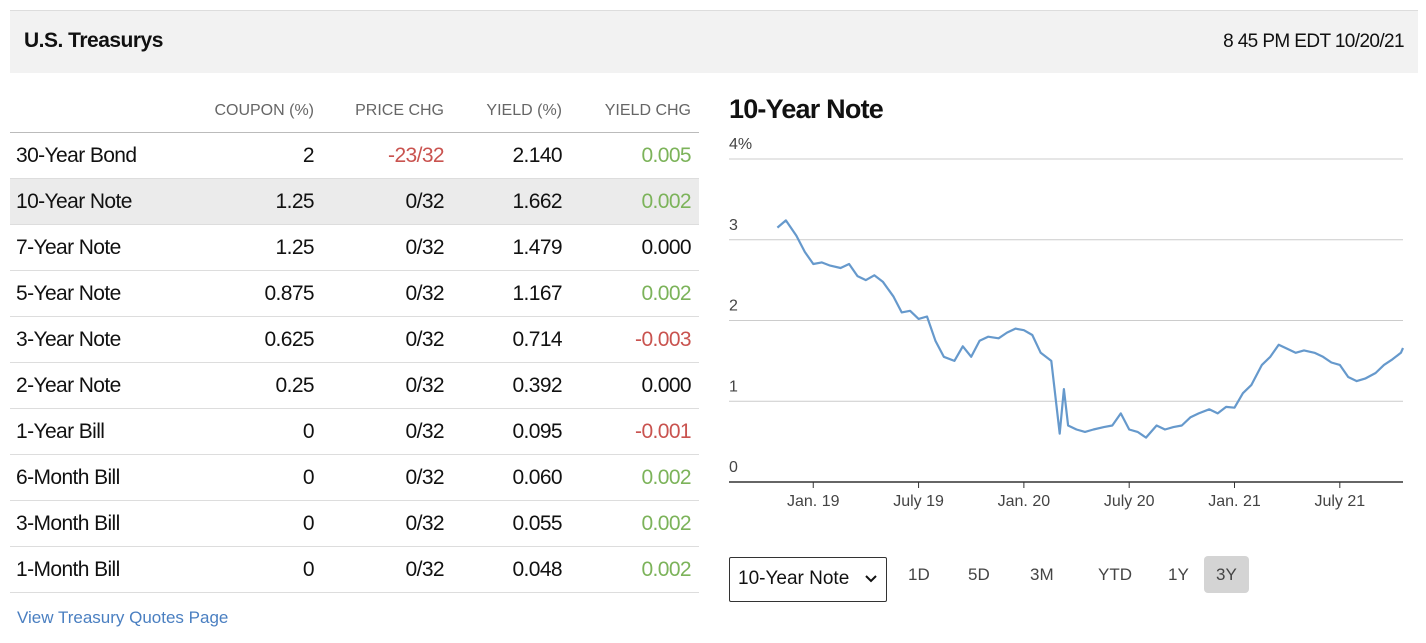 The width and height of the screenshot is (1426, 643). Describe the element at coordinates (1339, 501) in the screenshot. I see `x-tick-label: July 21` at that location.